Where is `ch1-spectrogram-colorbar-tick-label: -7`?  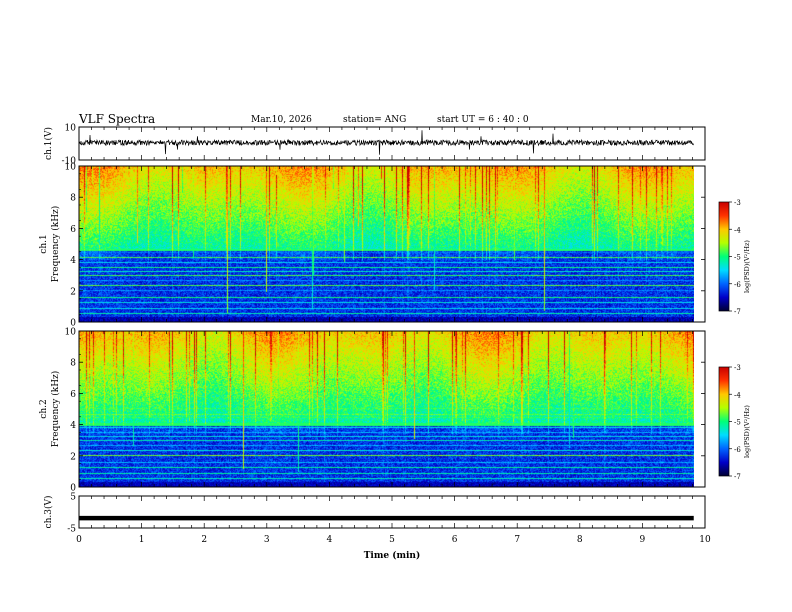 ch1-spectrogram-colorbar-tick-label: -7 is located at coordinates (737, 312).